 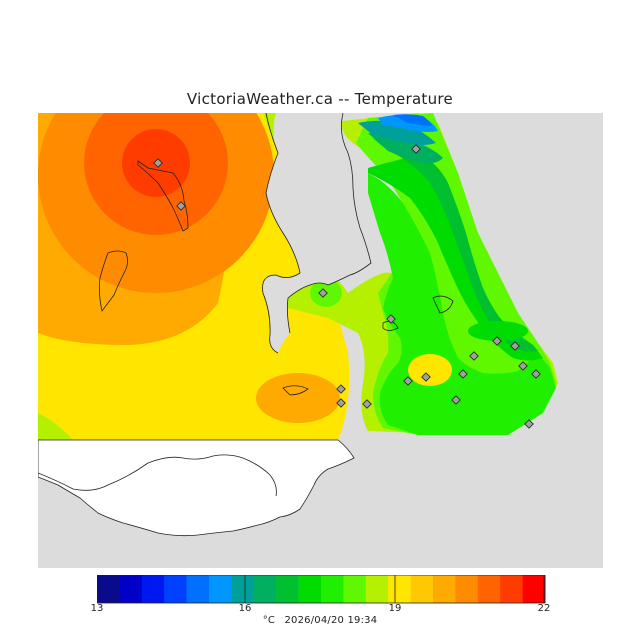 I want to click on colorbar-tick-22: 22, so click(x=544, y=608).